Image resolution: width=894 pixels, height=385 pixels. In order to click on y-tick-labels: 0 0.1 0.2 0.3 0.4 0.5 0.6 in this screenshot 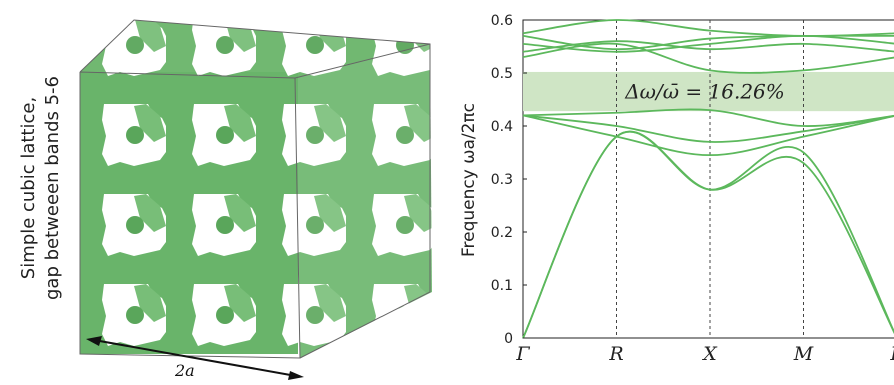, I will do `click(509, 180)`.